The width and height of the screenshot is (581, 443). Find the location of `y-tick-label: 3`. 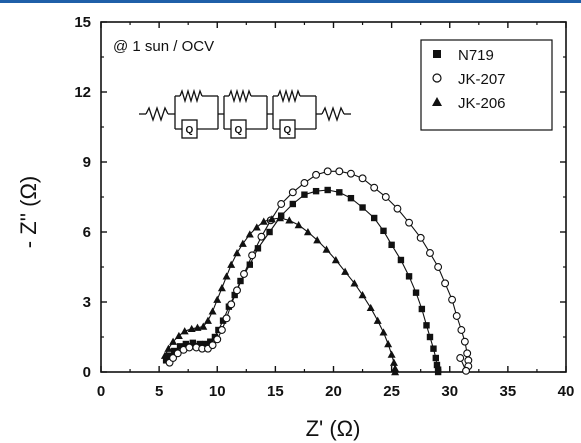

y-tick-label: 3 is located at coordinates (87, 302).